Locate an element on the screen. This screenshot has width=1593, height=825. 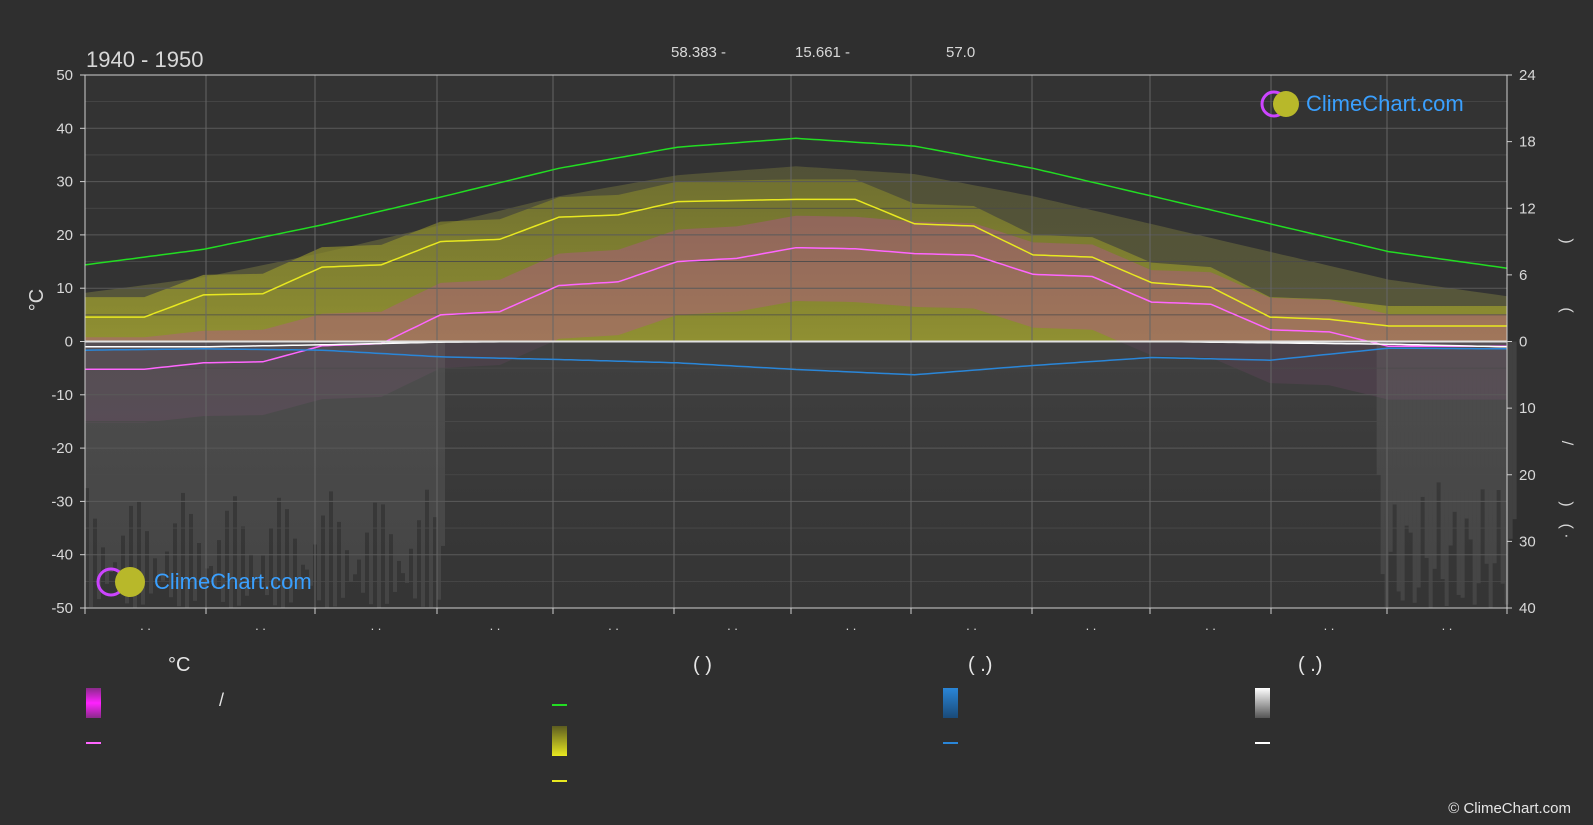
legend-temp-range-swatch is located at coordinates (93, 703).